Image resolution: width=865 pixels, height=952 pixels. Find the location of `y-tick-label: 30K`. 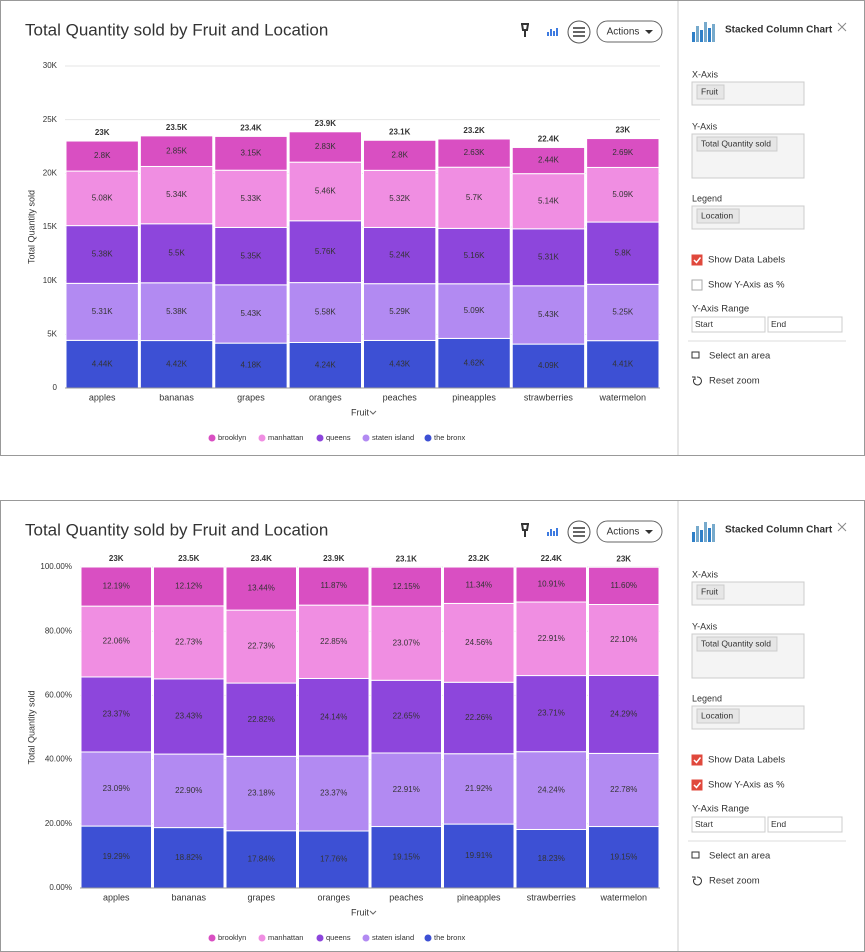

y-tick-label: 30K is located at coordinates (50, 65).